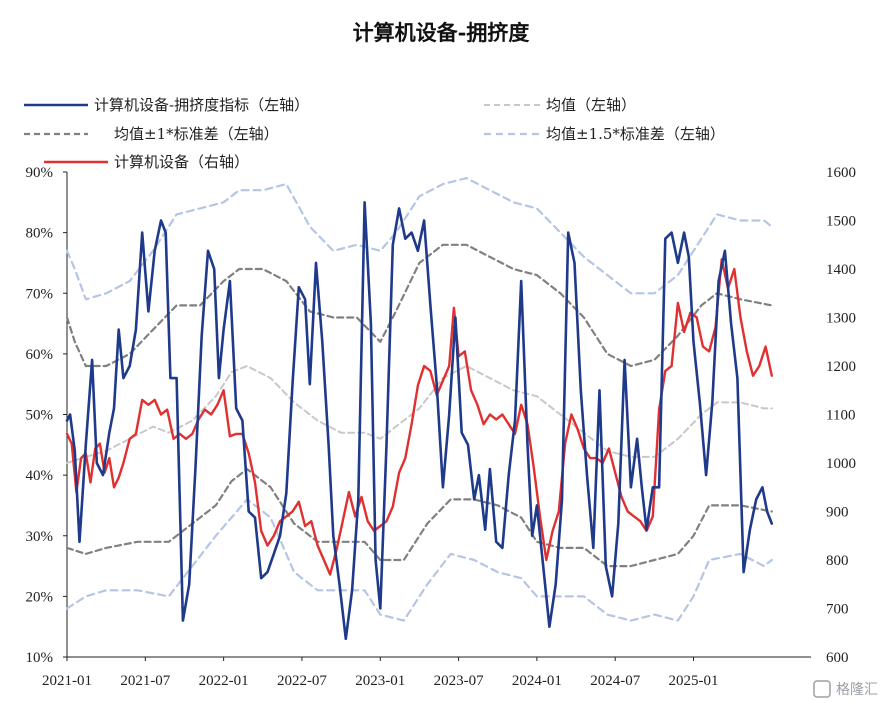  I want to click on x-tick-label: 2023-01, so click(380, 681).